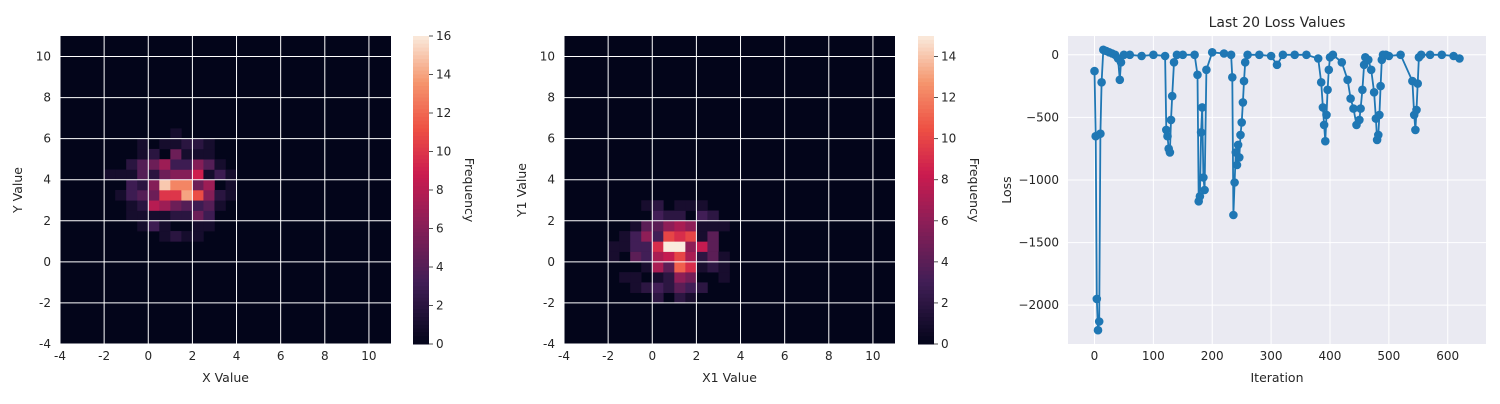 This screenshot has width=1500, height=404. What do you see at coordinates (551, 180) in the screenshot?
I see `y-tick-label: 4` at bounding box center [551, 180].